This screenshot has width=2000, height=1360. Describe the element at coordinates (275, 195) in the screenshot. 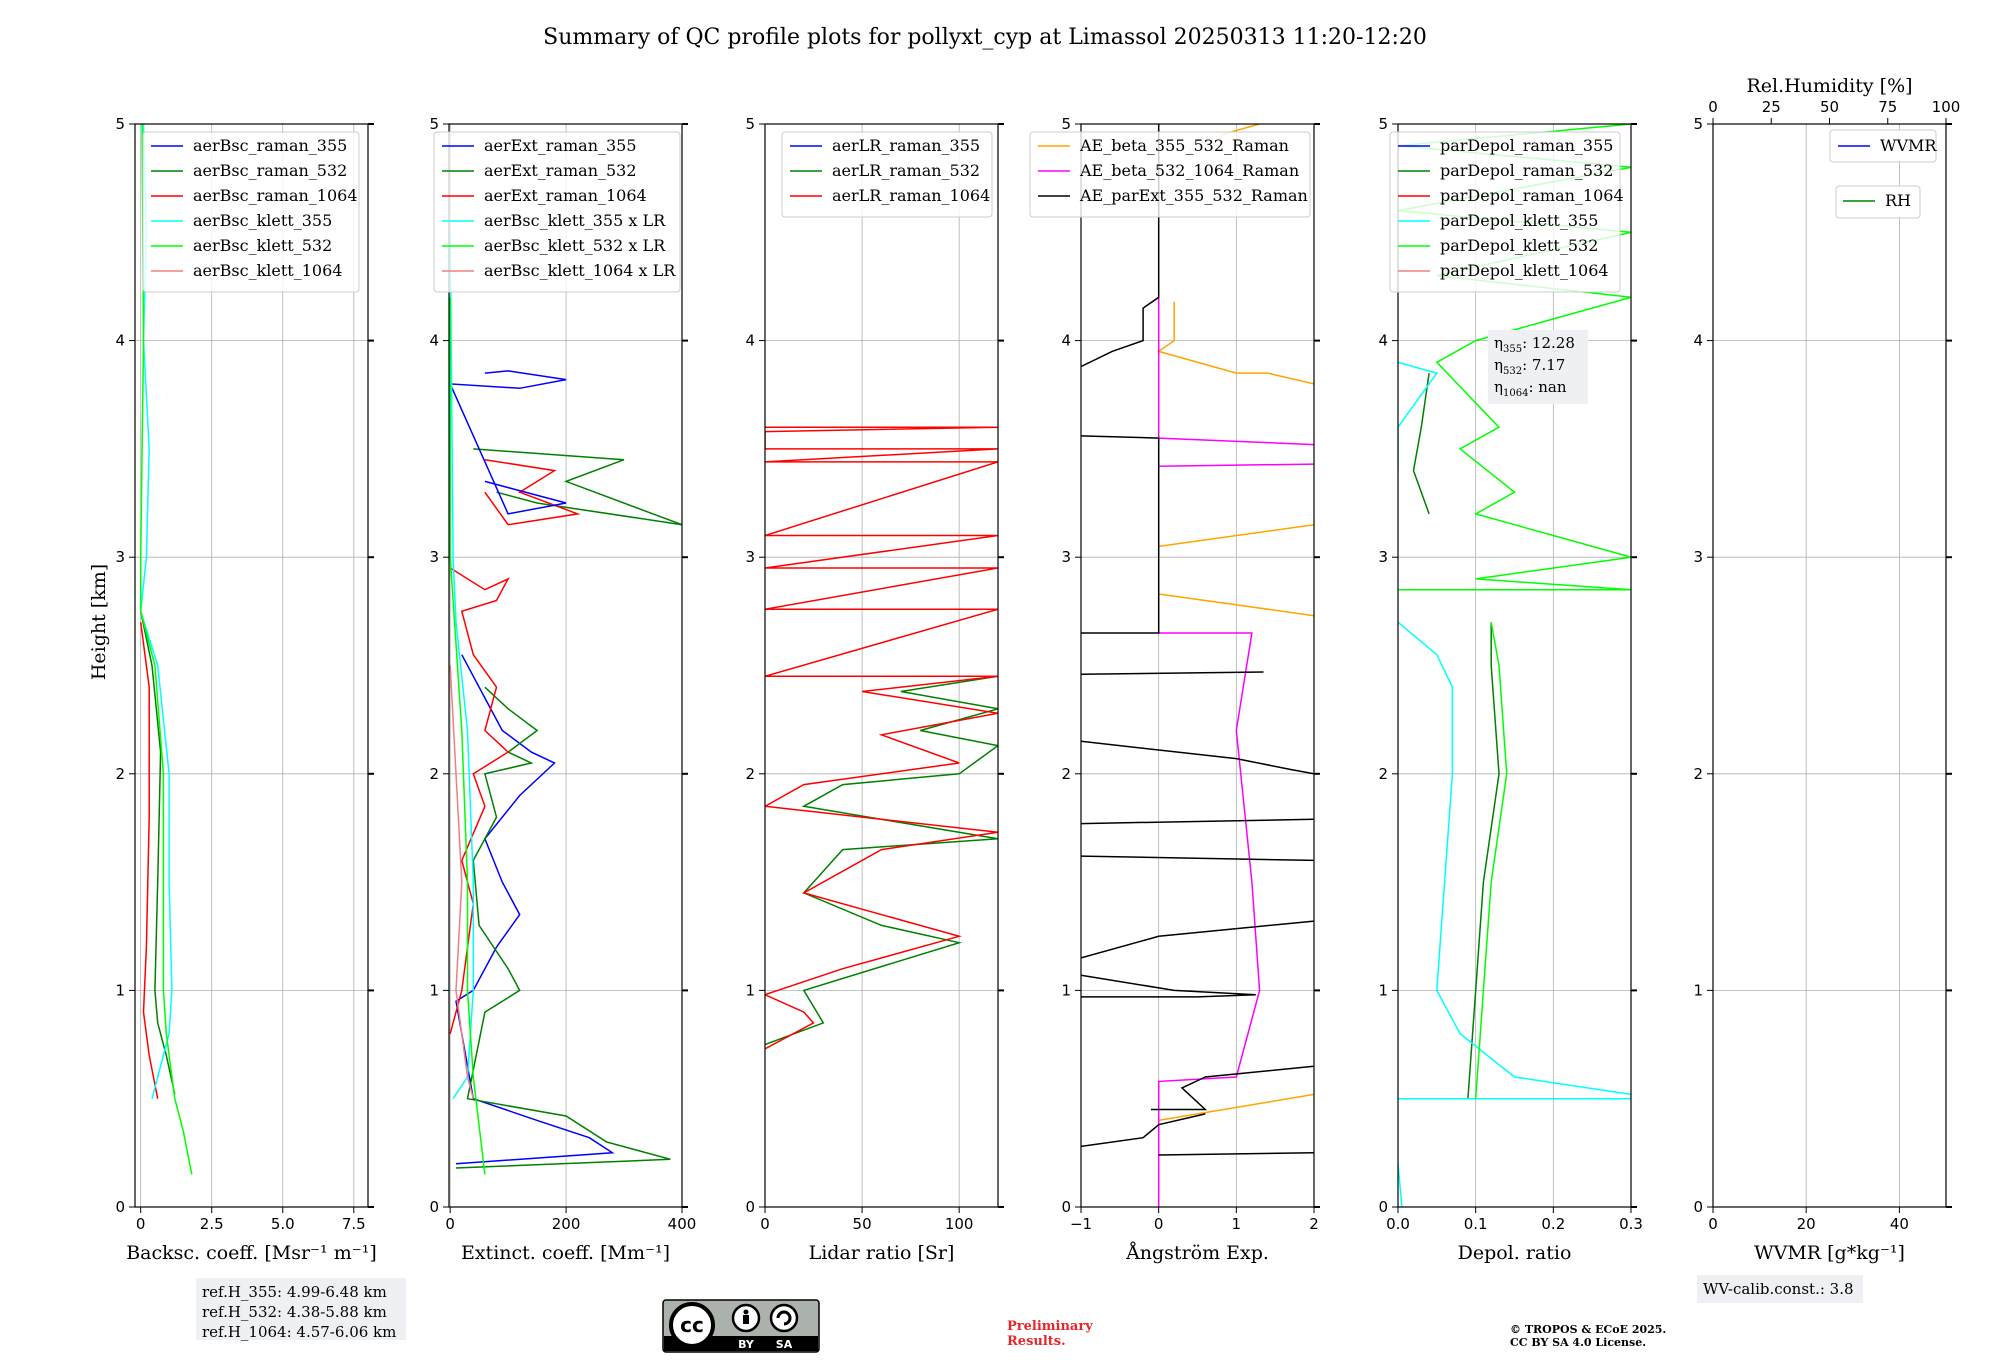

I see `legend-label: aerBsc_raman_1064` at that location.